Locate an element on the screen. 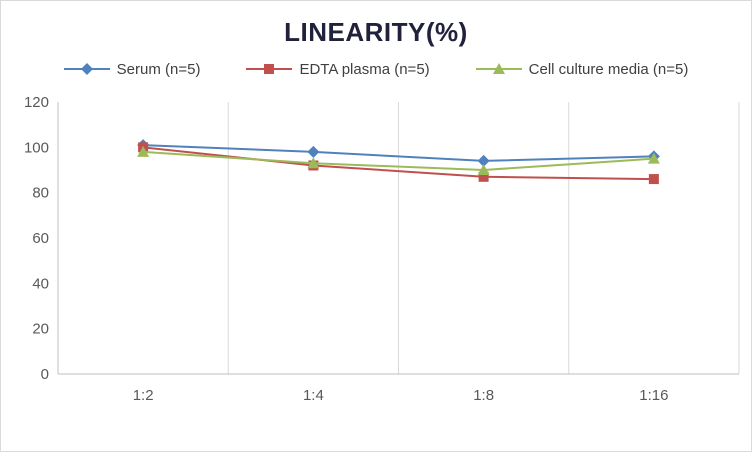  x-tick-label: 1:4 is located at coordinates (313, 395).